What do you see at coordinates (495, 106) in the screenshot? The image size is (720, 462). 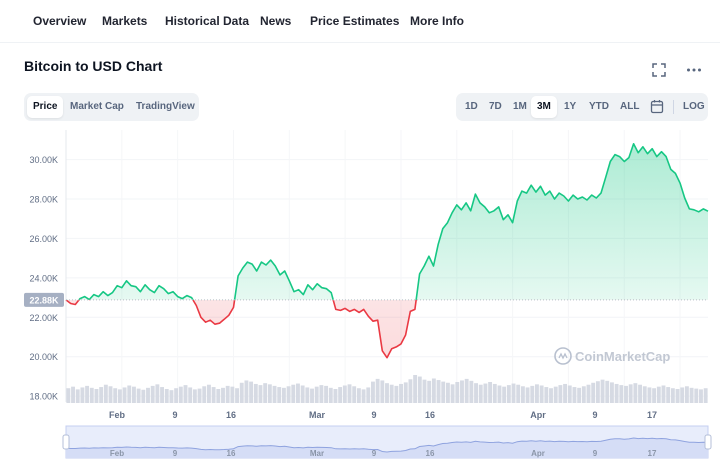 I see `range-7d: 7D` at bounding box center [495, 106].